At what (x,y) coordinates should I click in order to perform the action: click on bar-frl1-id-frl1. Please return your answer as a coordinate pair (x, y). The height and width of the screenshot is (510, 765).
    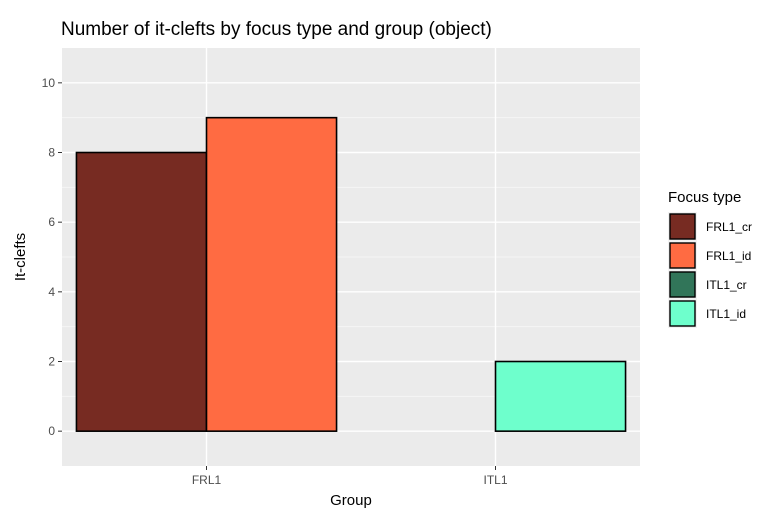
    Looking at the image, I should click on (271, 274).